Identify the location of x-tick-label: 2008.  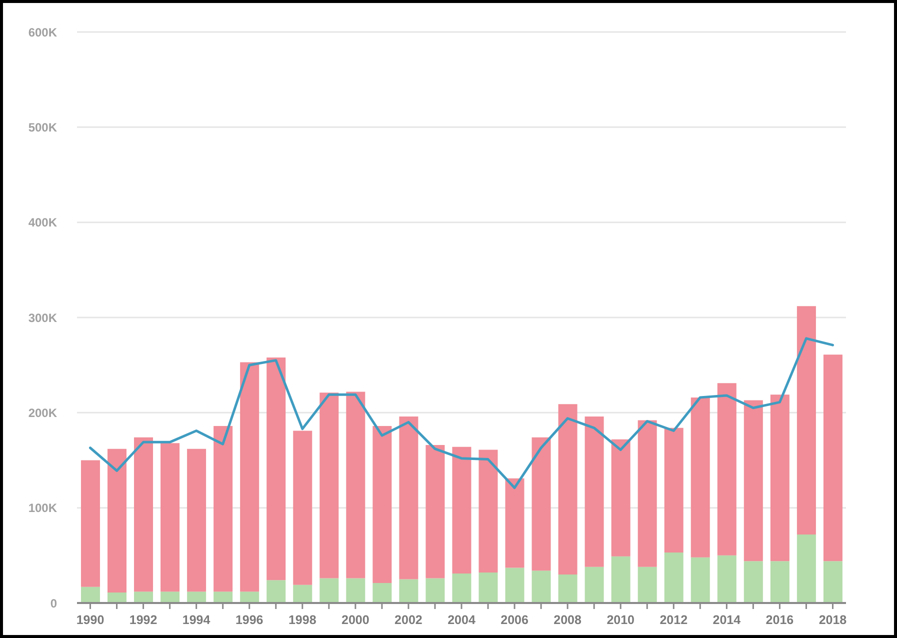
(568, 619).